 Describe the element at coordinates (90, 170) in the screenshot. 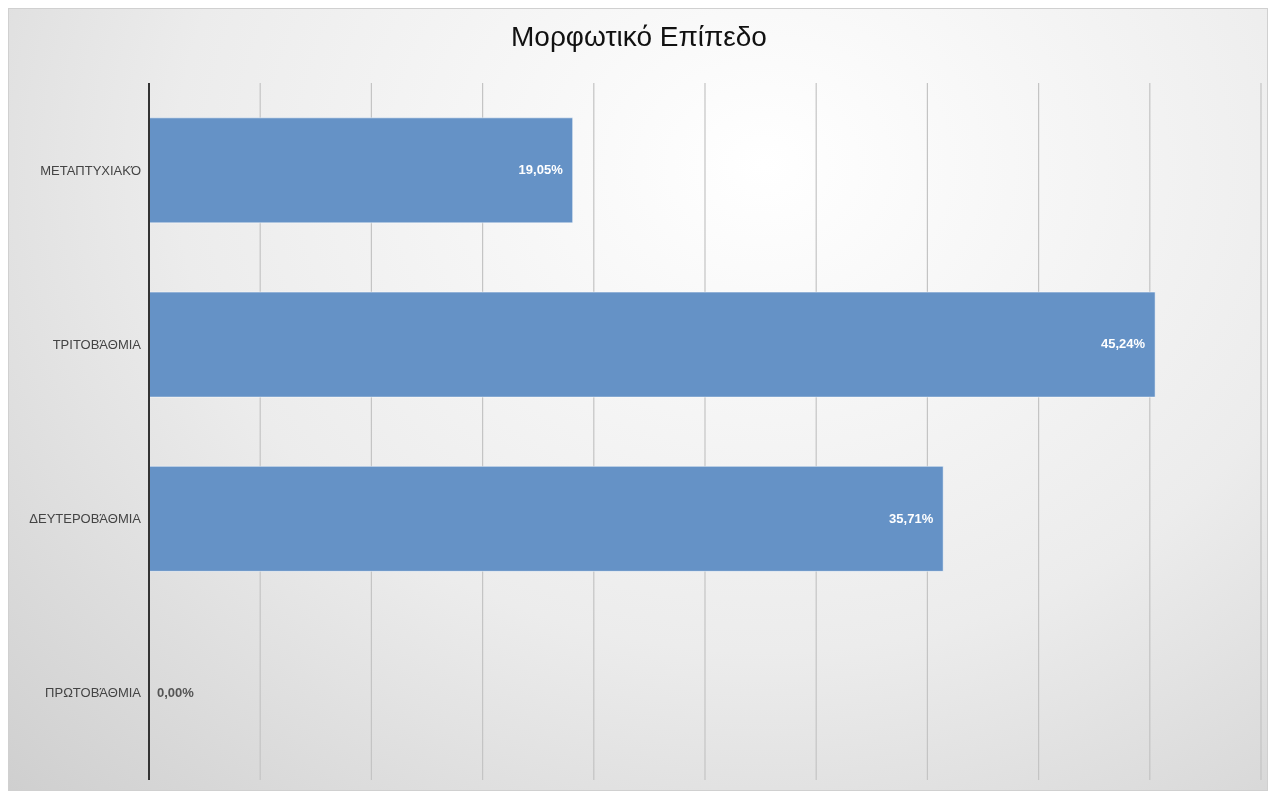

I see `y-tick-label: ΜΕΤΑΠΤΥΧΙΑΚΌ` at that location.